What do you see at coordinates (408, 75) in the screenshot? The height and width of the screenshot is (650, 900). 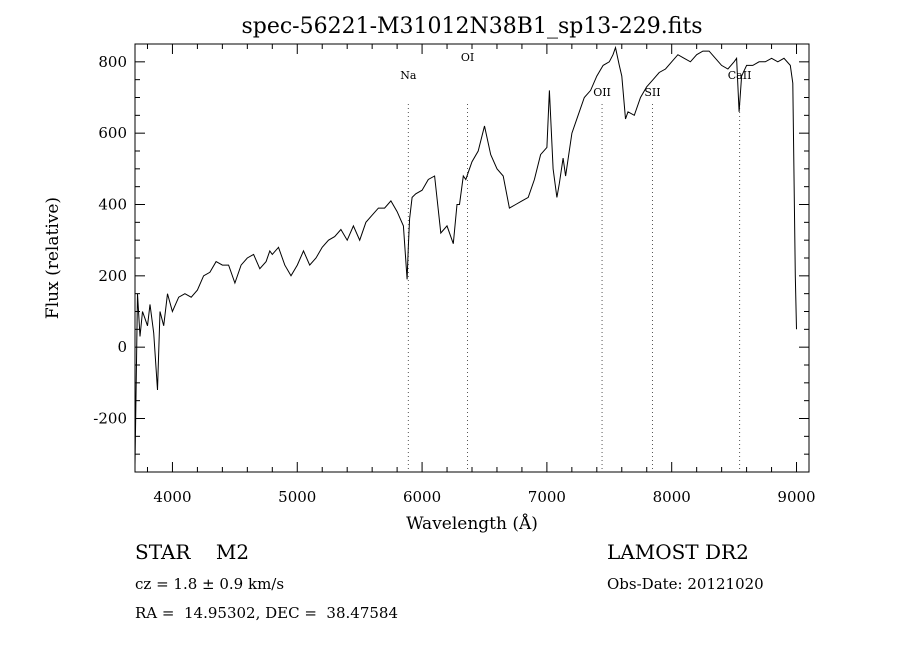 I see `line-label-na: Na` at bounding box center [408, 75].